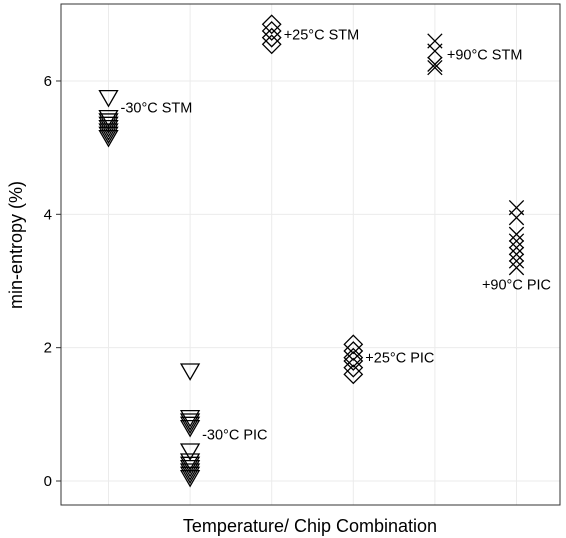 The width and height of the screenshot is (566, 538). Describe the element at coordinates (157, 109) in the screenshot. I see `point-annotation: -30°C STM` at that location.